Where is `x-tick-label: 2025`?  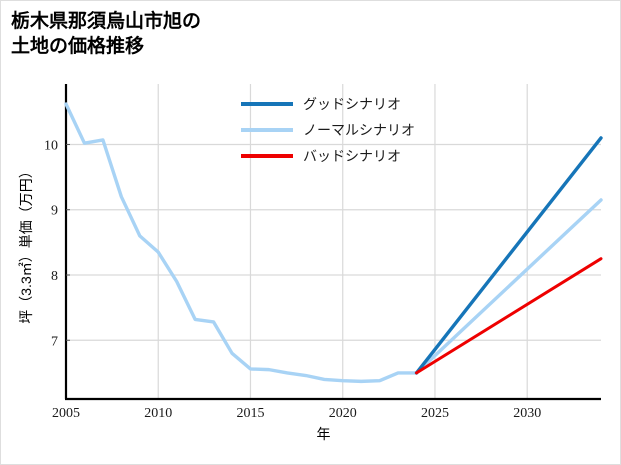 x-tick-label: 2025 is located at coordinates (435, 413).